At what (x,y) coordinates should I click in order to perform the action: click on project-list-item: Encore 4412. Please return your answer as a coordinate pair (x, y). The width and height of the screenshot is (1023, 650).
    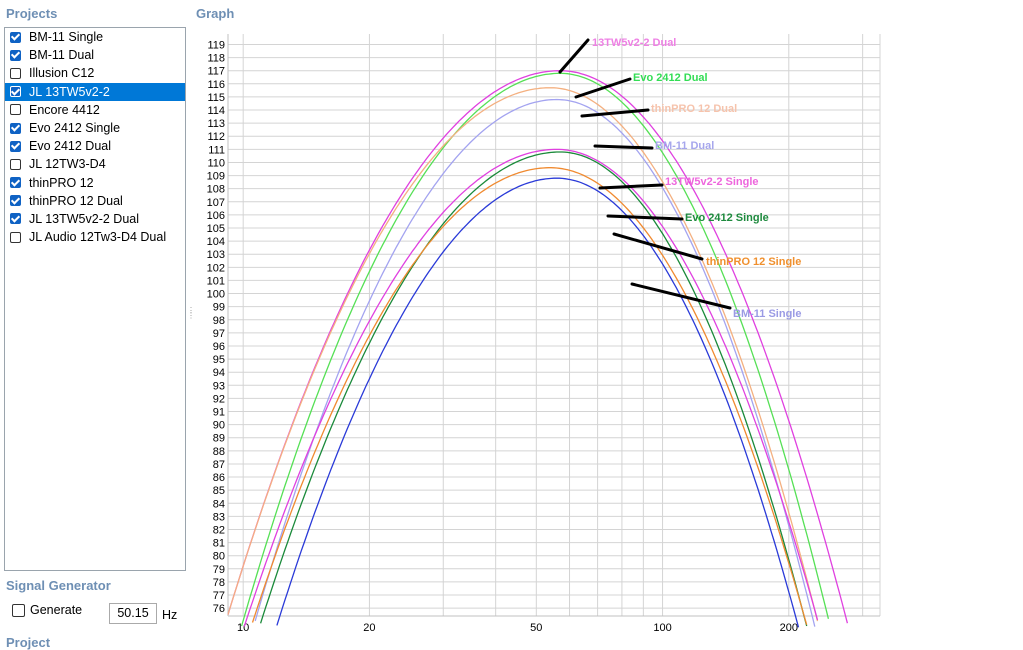
    Looking at the image, I should click on (95, 110).